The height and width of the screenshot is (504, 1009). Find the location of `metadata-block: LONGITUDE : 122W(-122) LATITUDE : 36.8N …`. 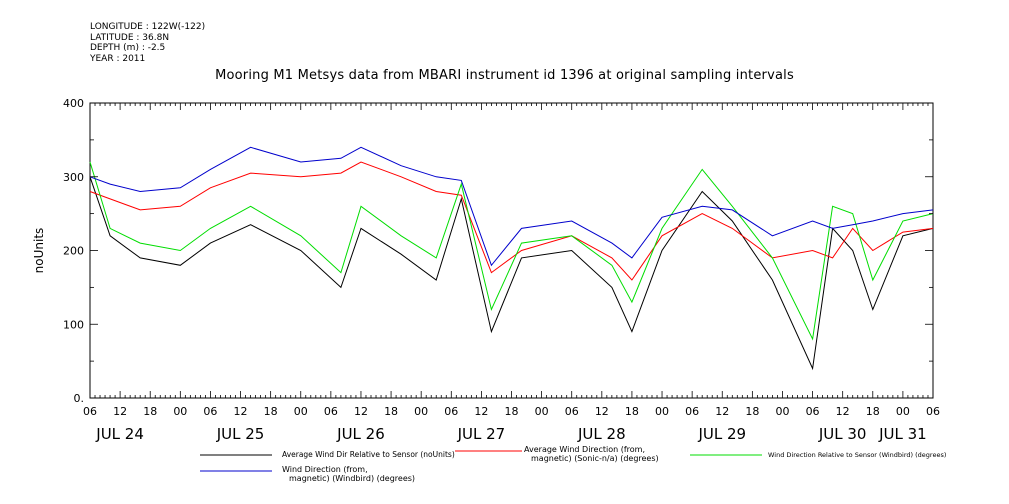

metadata-block: LONGITUDE : 122W(-122) LATITUDE : 36.8N … is located at coordinates (147, 43).